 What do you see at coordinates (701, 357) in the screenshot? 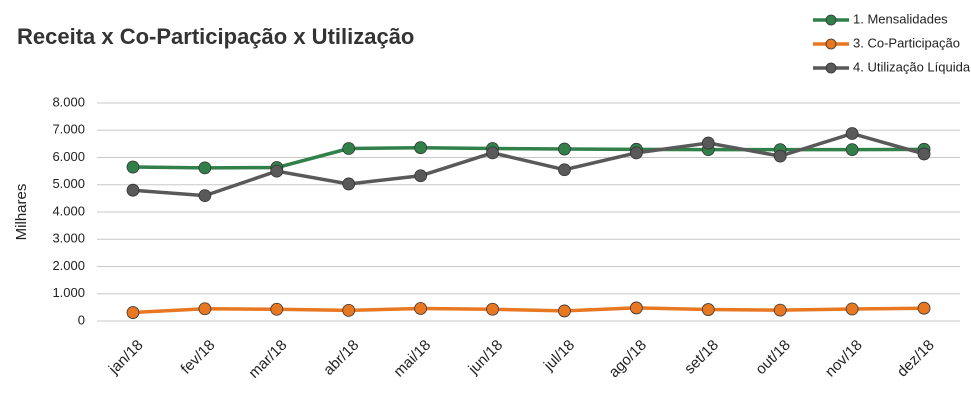
I see `x-tick-label: set/18` at bounding box center [701, 357].